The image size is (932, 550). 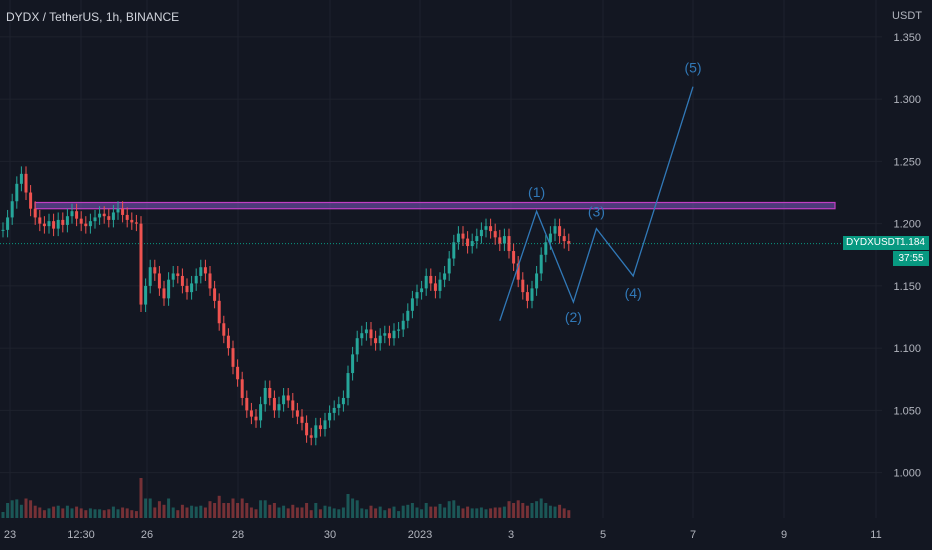 I want to click on resistance-rect, so click(x=435, y=205).